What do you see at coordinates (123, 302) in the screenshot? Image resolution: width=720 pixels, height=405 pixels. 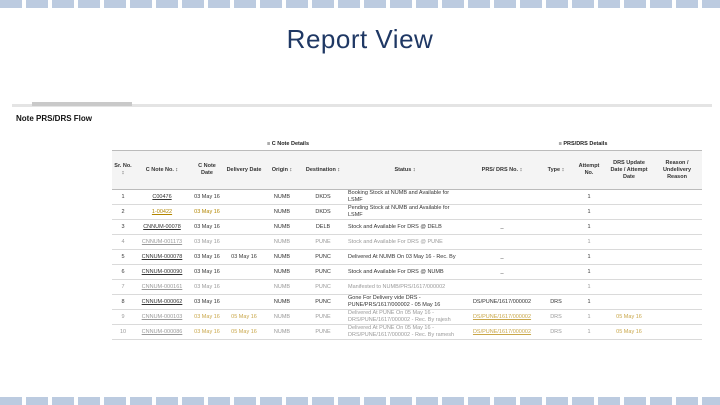 I see `cell-sr-no: 8` at bounding box center [123, 302].